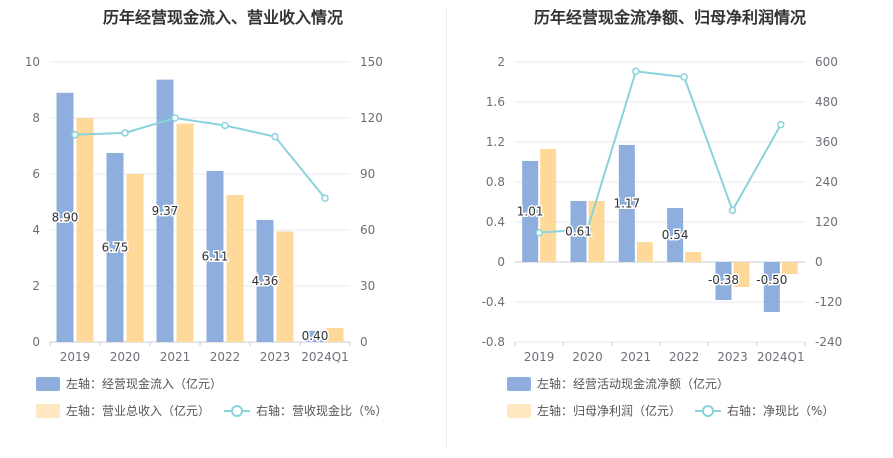 The height and width of the screenshot is (458, 893). What do you see at coordinates (493, 342) in the screenshot?
I see `y-tick-left: -0.8` at bounding box center [493, 342].